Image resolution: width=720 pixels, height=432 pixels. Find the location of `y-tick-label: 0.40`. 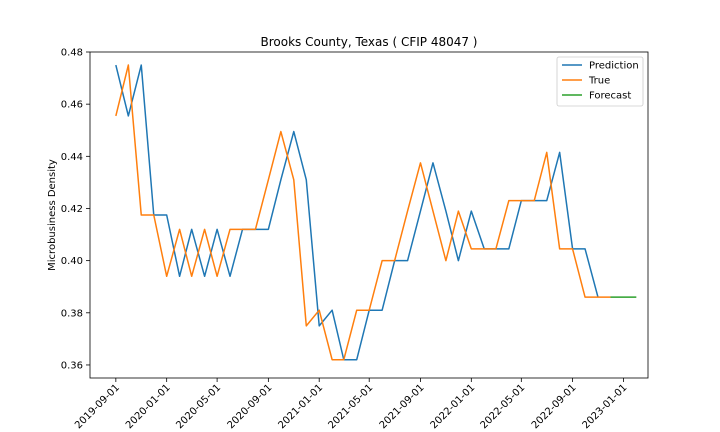

y-tick-label: 0.40 is located at coordinates (72, 261).